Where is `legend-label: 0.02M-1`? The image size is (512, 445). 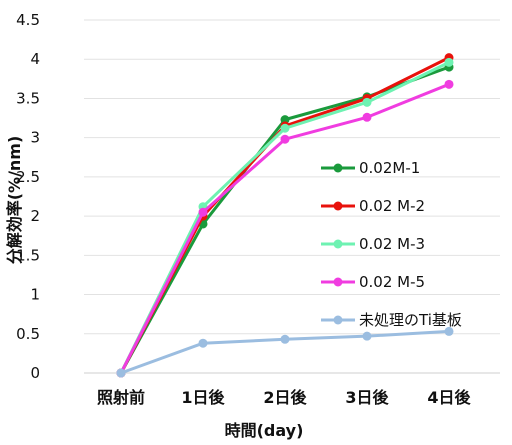 legend-label: 0.02M-1 is located at coordinates (389, 168).